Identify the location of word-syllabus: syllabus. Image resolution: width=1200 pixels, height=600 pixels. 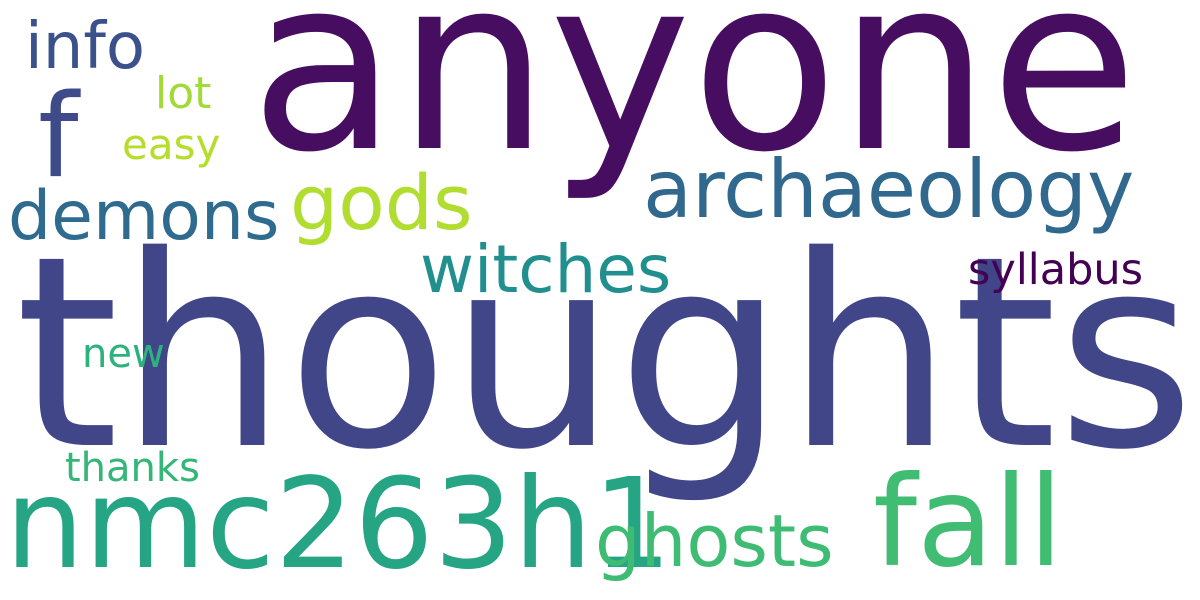
(1056, 270).